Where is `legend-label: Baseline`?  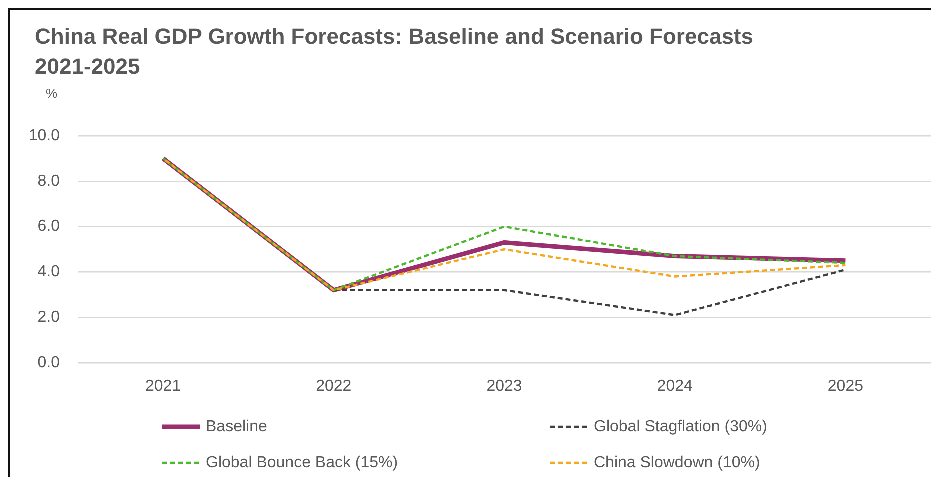
legend-label: Baseline is located at coordinates (237, 427).